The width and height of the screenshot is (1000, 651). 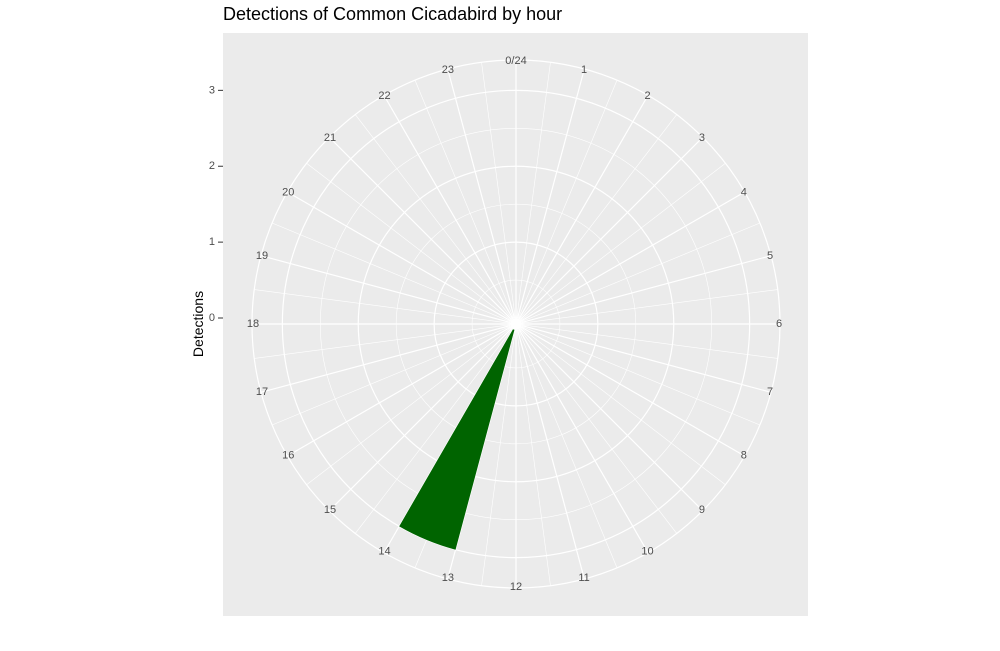 I want to click on hour-label: 11, so click(x=583, y=578).